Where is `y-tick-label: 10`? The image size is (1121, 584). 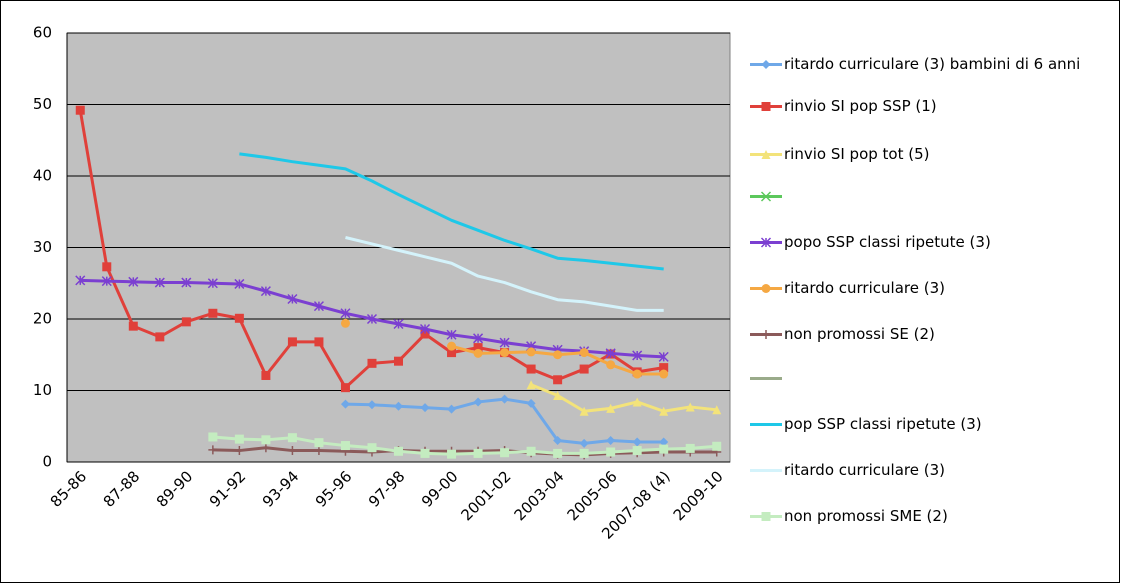
y-tick-label: 10 is located at coordinates (42, 390).